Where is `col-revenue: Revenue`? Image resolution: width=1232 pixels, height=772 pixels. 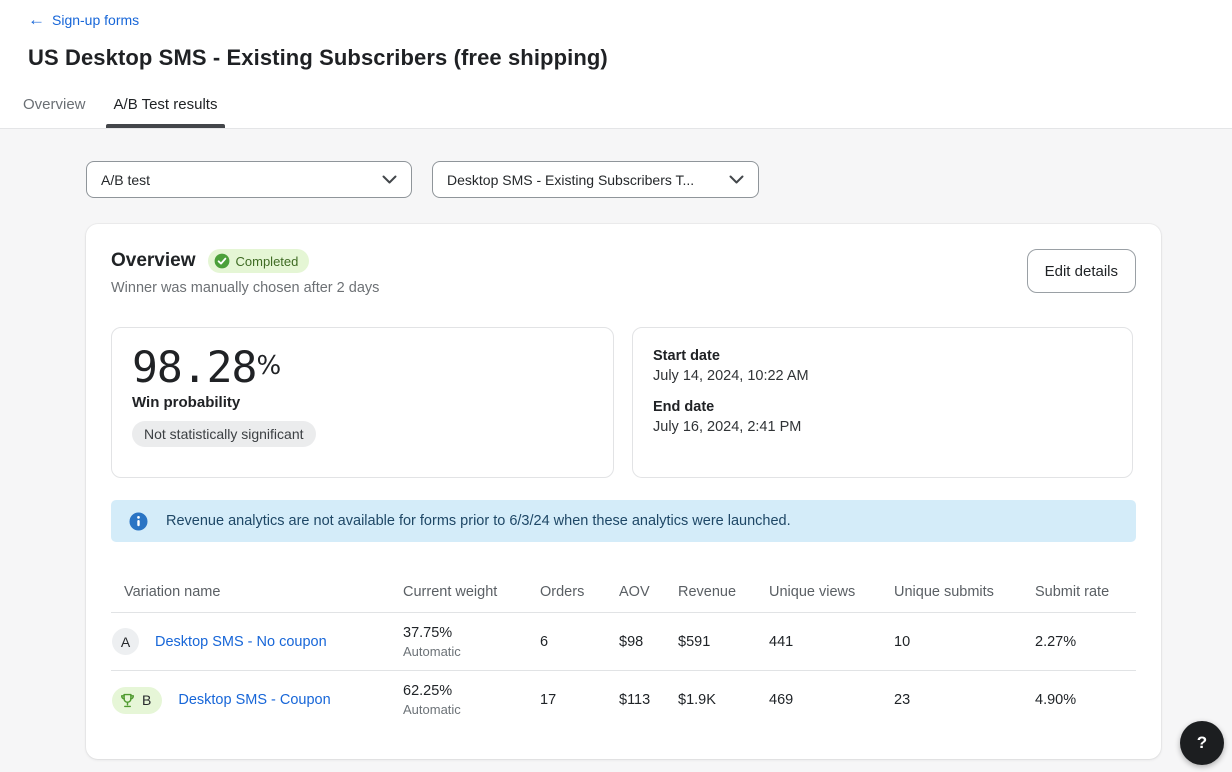
col-revenue: Revenue is located at coordinates (707, 592).